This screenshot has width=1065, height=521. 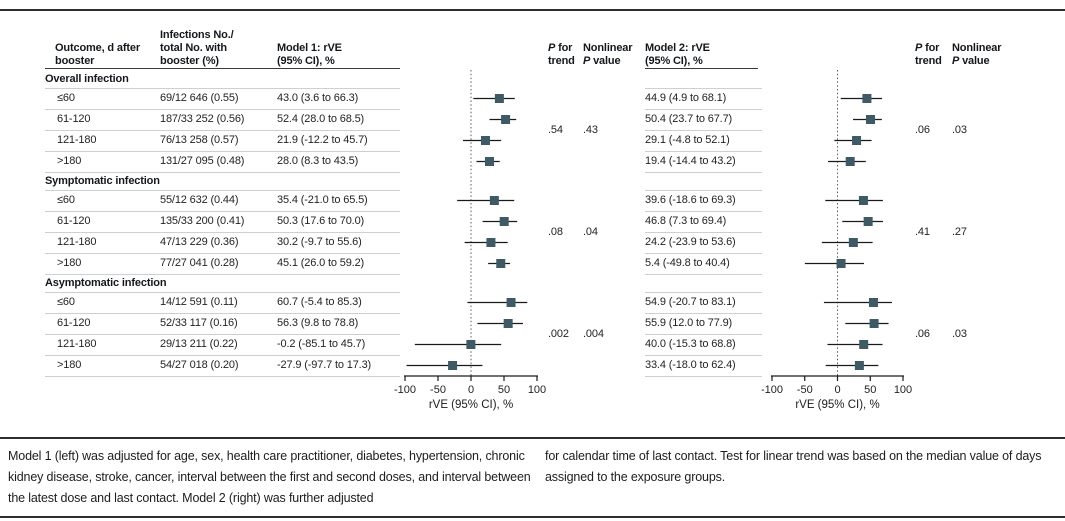 I want to click on p-symbol: P, so click(x=919, y=48).